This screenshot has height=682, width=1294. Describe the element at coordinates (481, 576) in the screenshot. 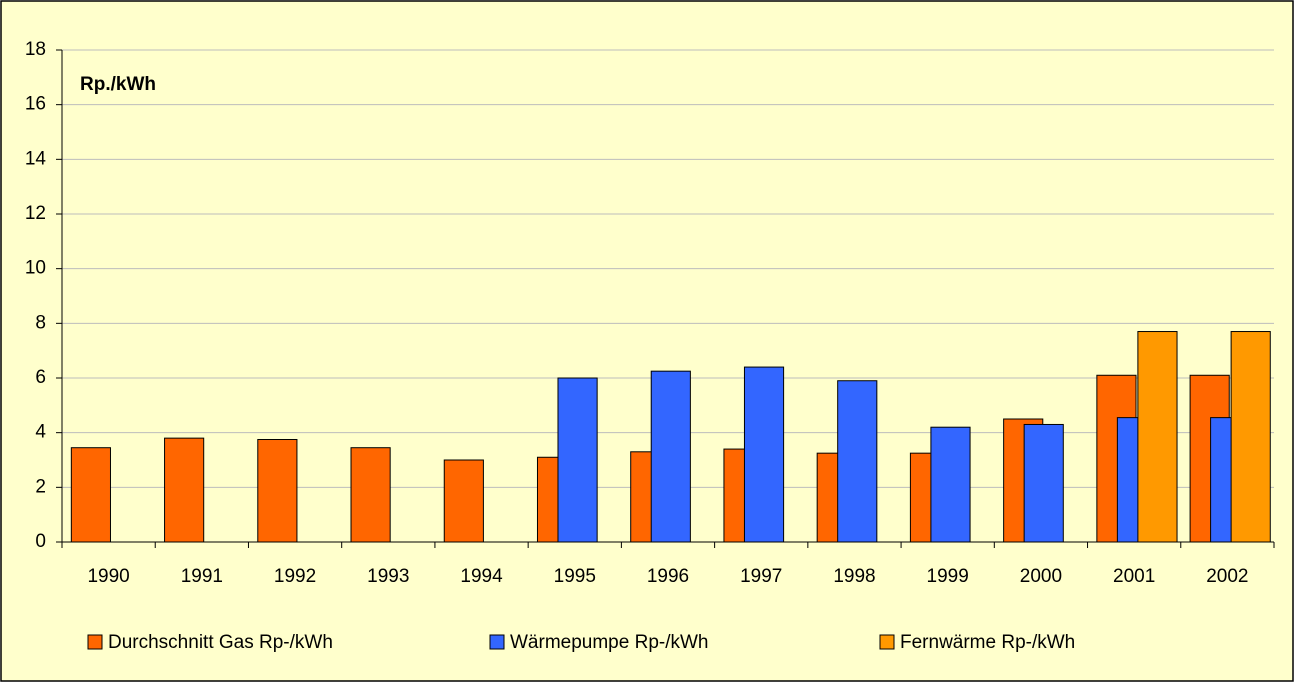

I see `x-tick-label: 1994` at that location.